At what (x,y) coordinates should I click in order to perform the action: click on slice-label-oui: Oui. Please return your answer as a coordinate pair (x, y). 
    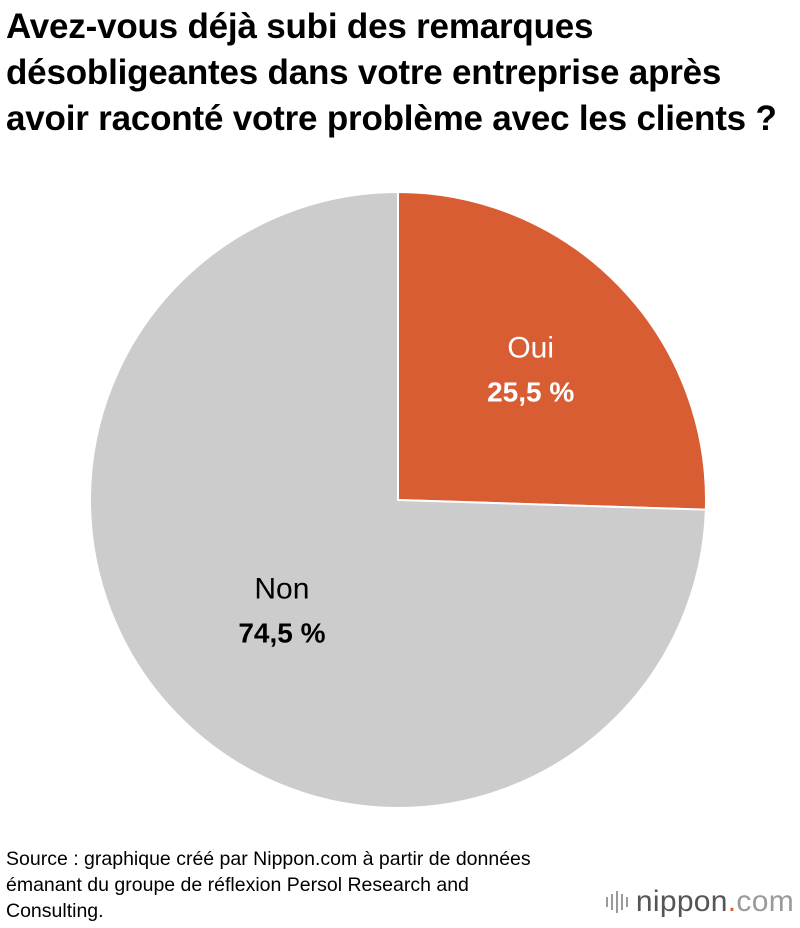
    Looking at the image, I should click on (530, 347).